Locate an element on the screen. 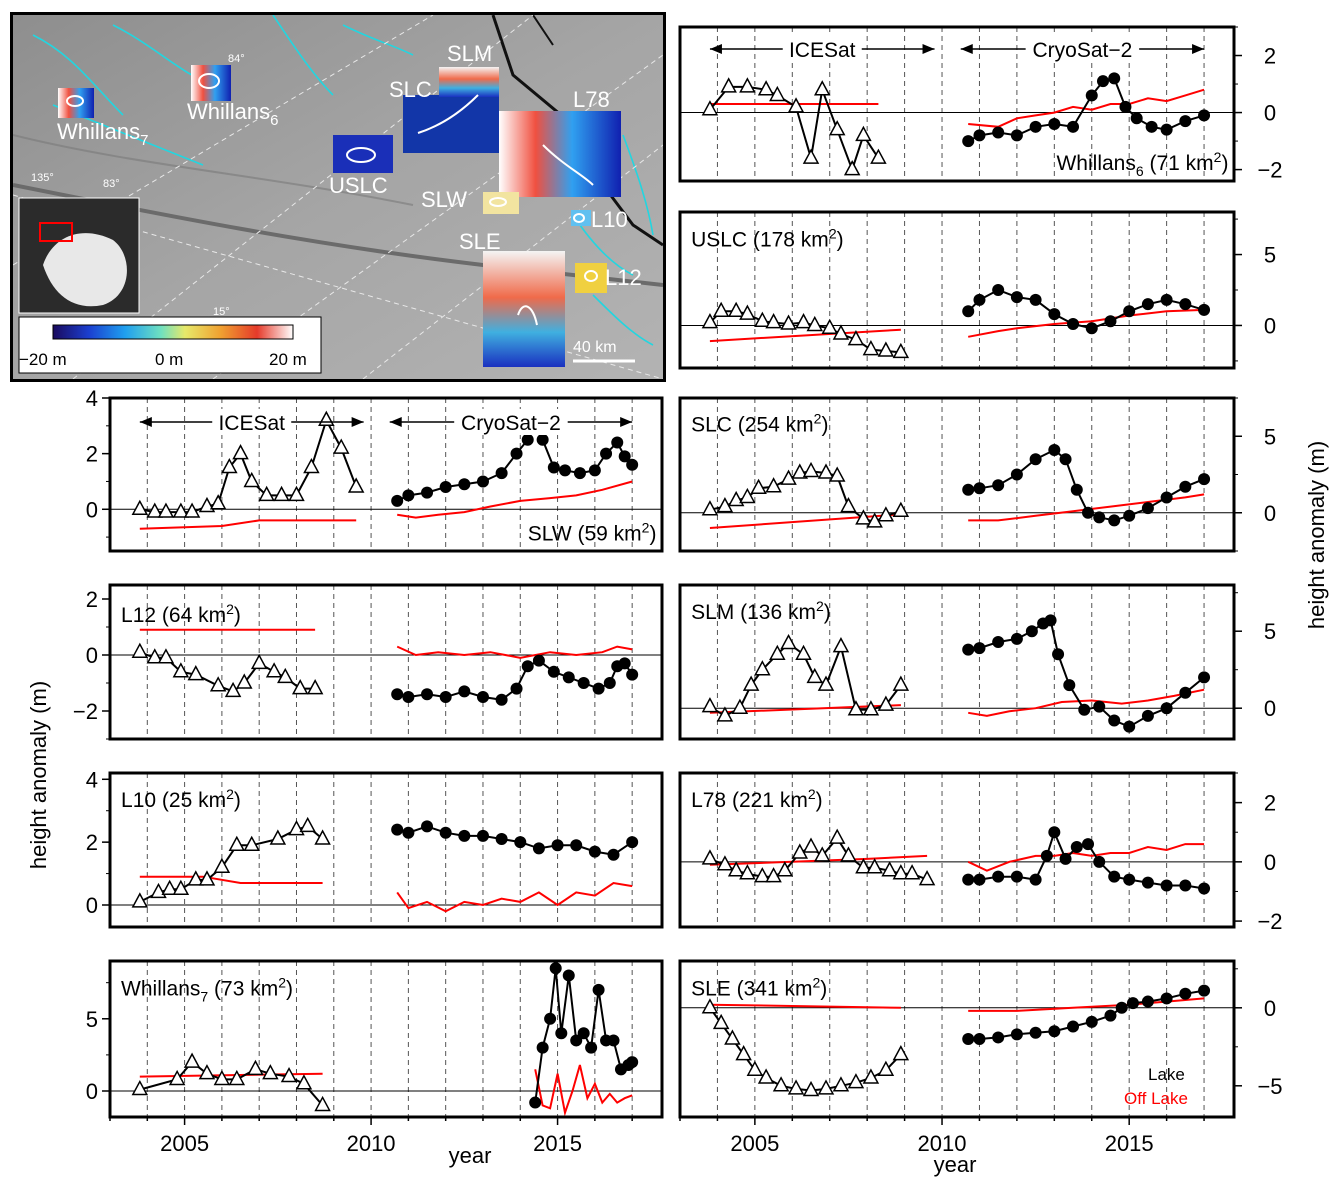  panel-title: USLC (178 km2) is located at coordinates (767, 238).